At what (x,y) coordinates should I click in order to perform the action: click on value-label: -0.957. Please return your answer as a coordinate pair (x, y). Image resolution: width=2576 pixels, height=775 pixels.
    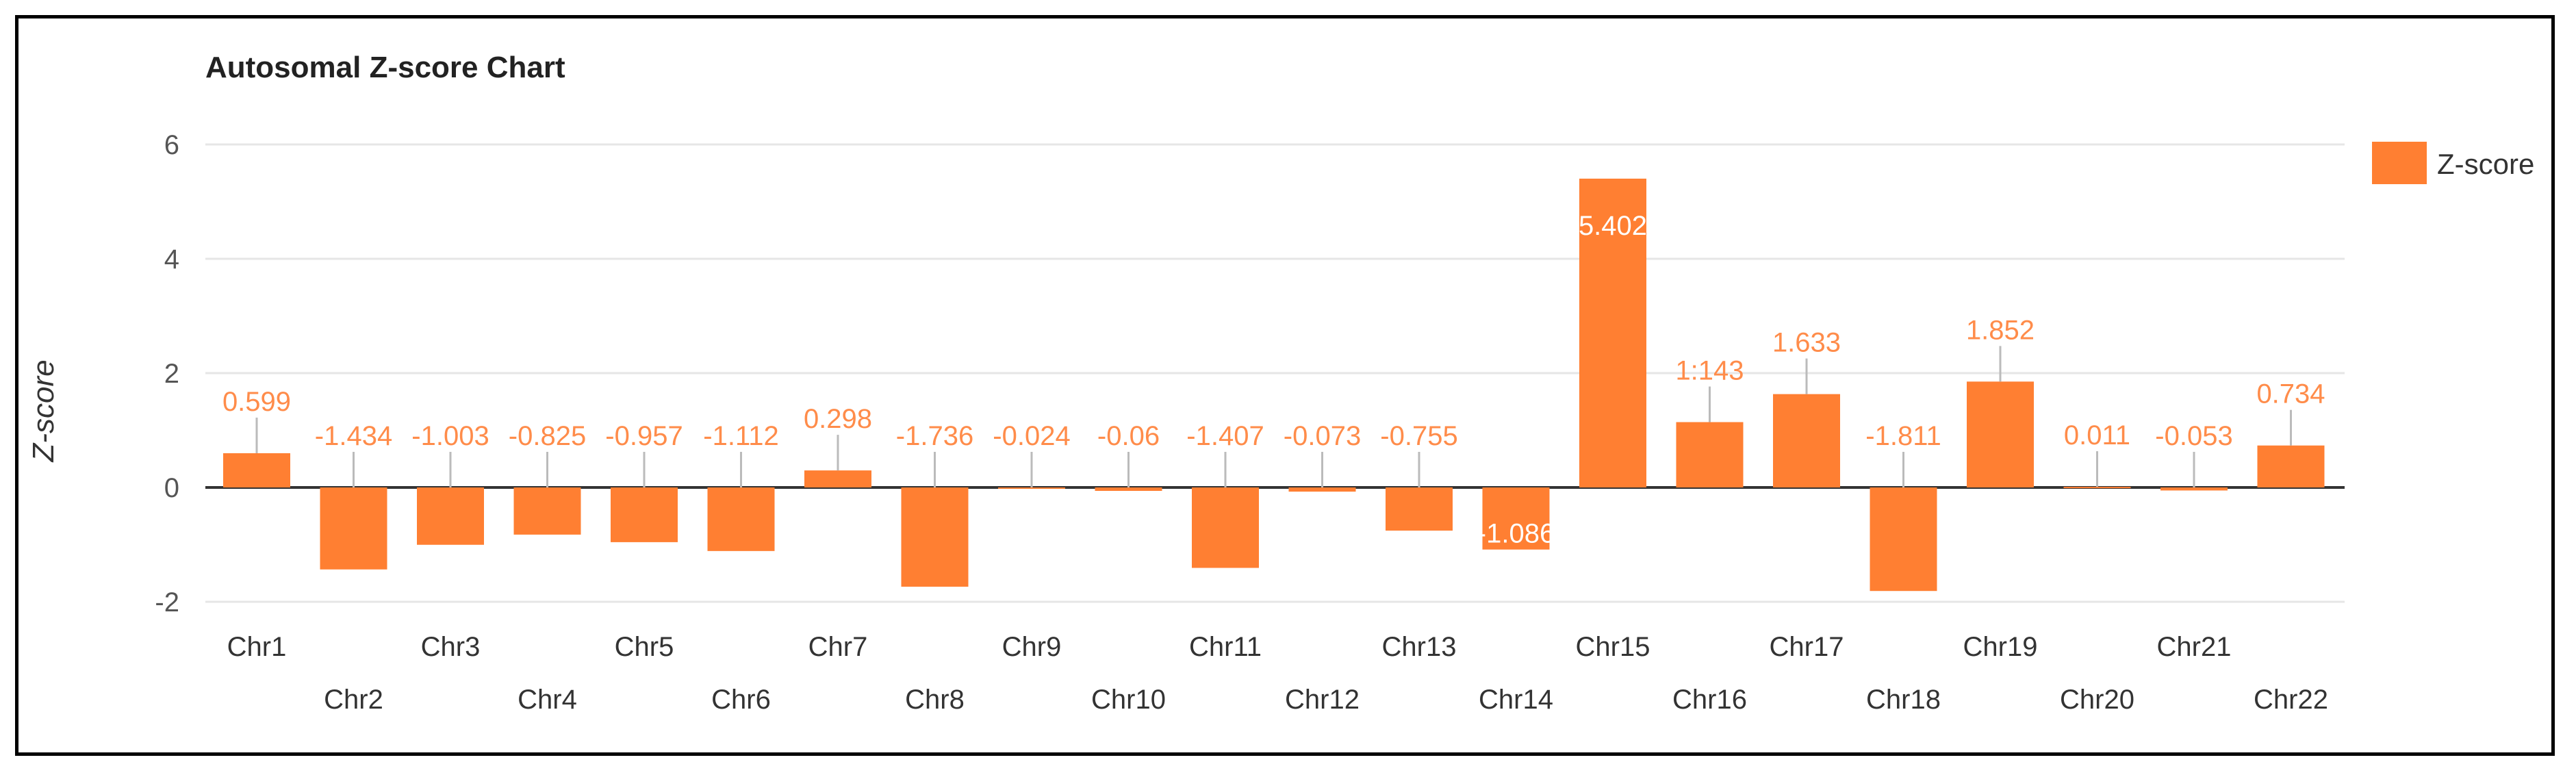
    Looking at the image, I should click on (644, 436).